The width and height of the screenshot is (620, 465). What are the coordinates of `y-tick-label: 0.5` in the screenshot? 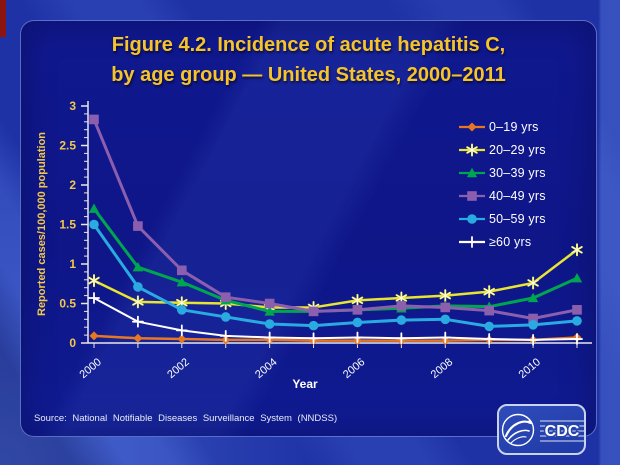 It's located at (67, 304).